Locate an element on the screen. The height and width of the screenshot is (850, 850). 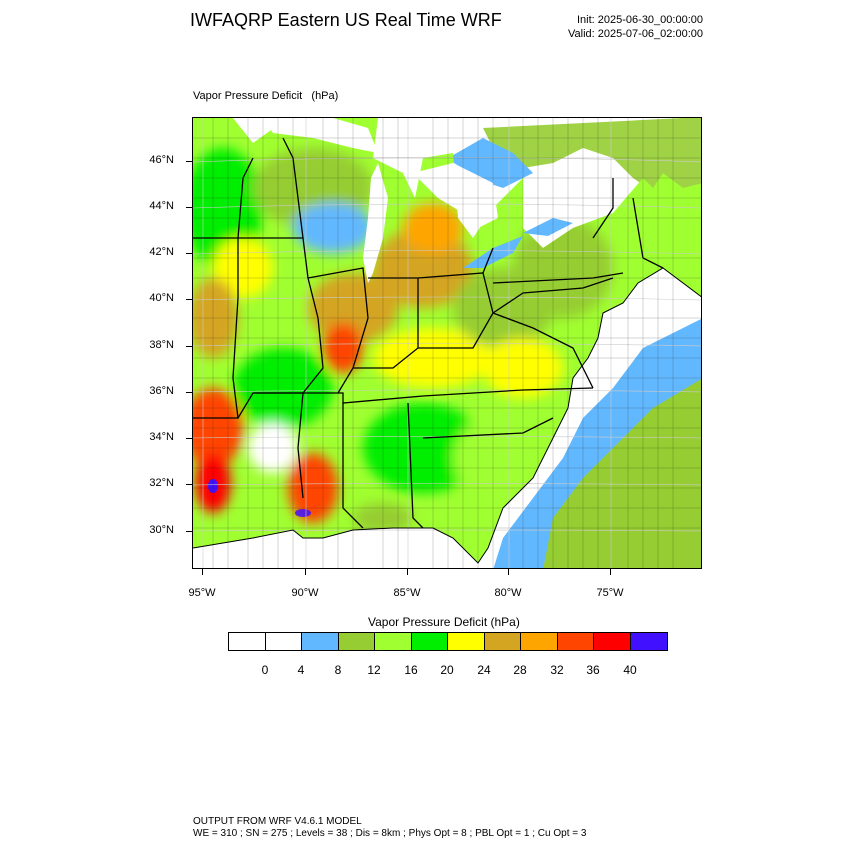
field-units: (hPa) is located at coordinates (325, 96).